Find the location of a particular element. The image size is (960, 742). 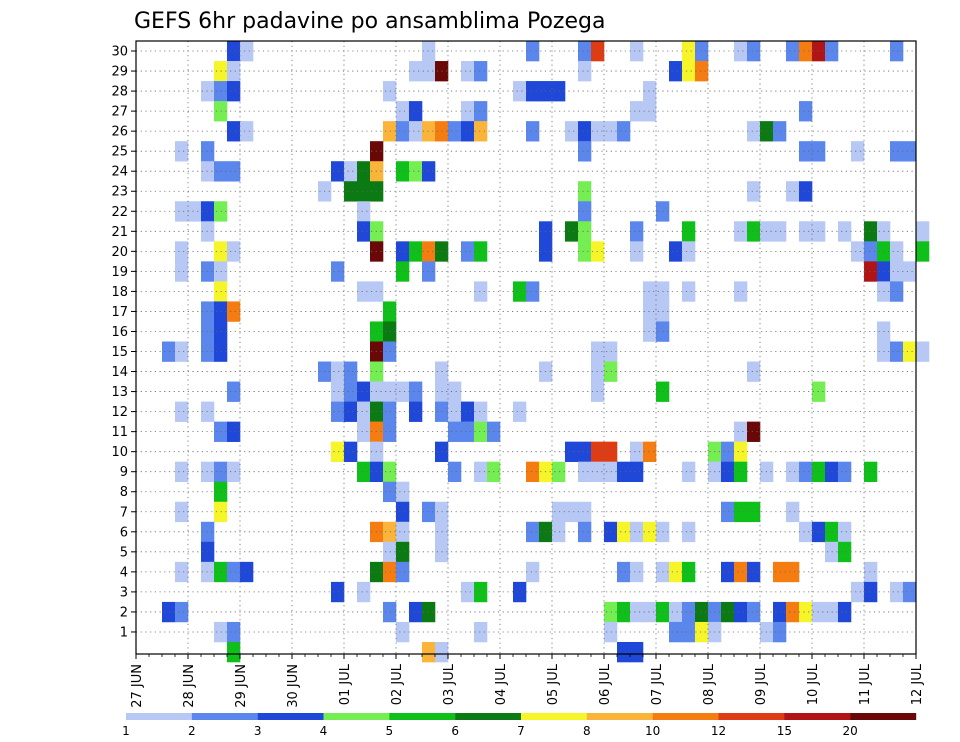

y-tick-label: 28 is located at coordinates (119, 92).